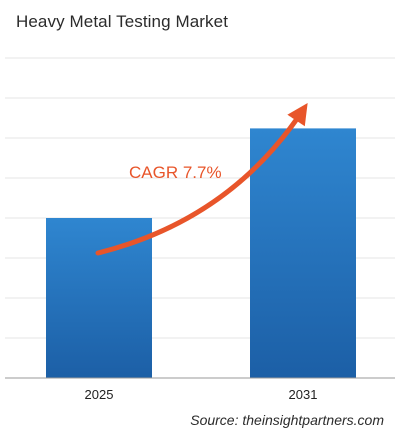 Image resolution: width=400 pixels, height=440 pixels. I want to click on chart-title: Heavy Metal Testing Market, so click(122, 21).